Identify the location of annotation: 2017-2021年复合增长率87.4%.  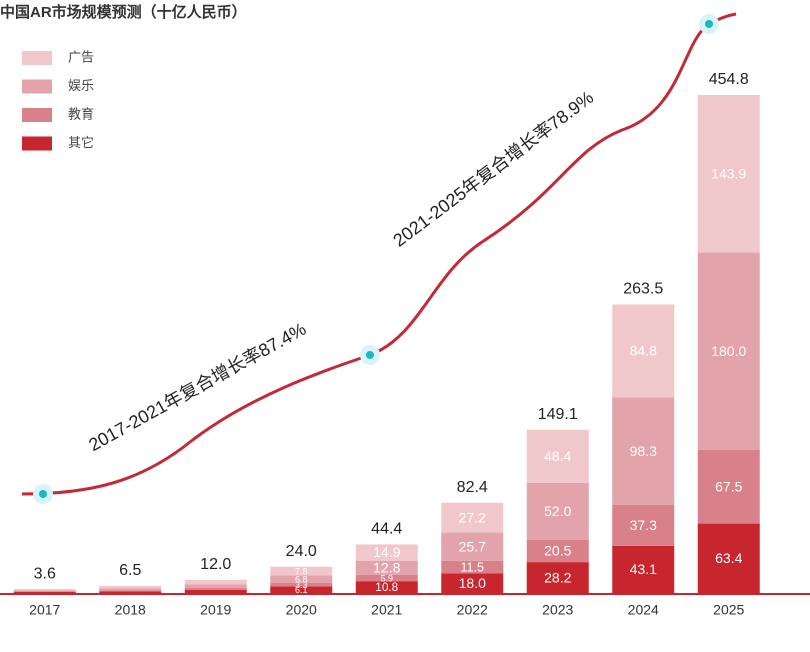
(197, 387).